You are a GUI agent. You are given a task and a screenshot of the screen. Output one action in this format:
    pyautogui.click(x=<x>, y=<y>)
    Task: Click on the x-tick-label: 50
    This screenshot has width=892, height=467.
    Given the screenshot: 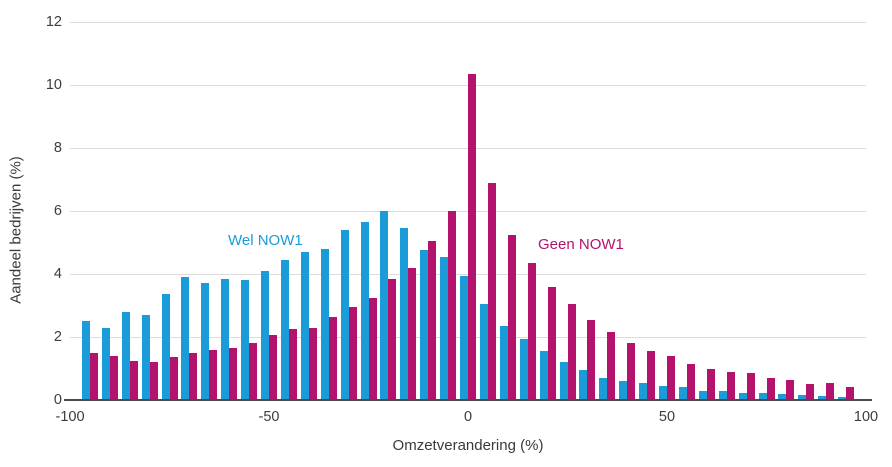 What is the action you would take?
    pyautogui.click(x=667, y=417)
    